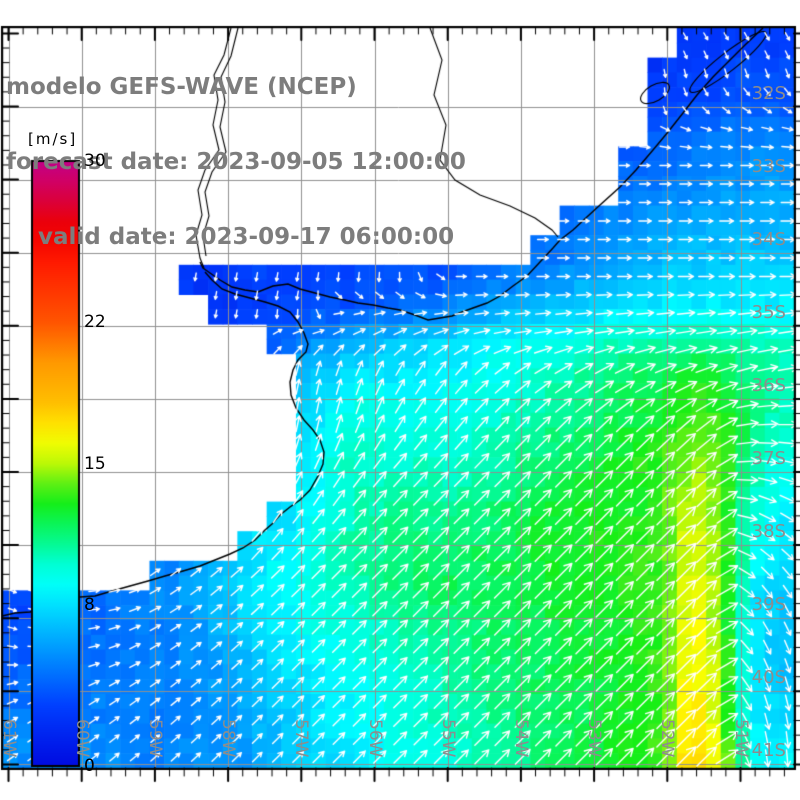  What do you see at coordinates (740, 738) in the screenshot?
I see `lon-label: 51W` at bounding box center [740, 738].